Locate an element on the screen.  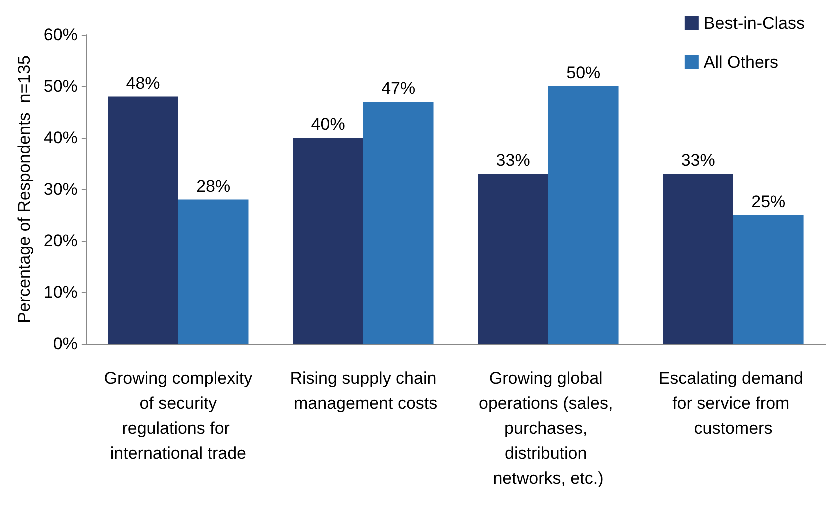
data-label: 48% is located at coordinates (143, 83).